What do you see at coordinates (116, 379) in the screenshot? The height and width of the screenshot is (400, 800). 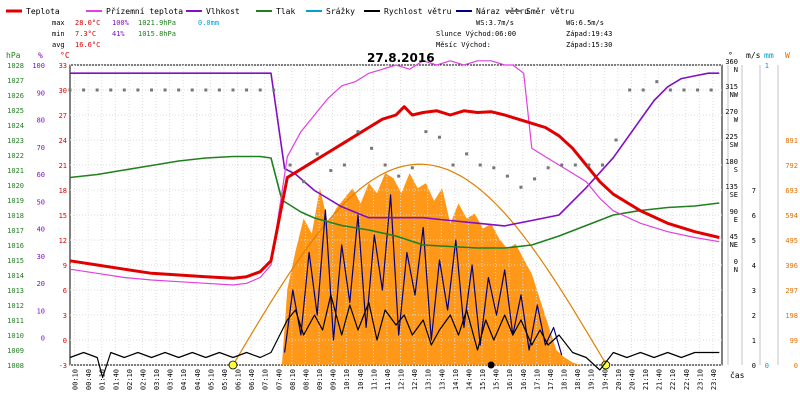 I see `tick-time: 01:40` at bounding box center [116, 379].